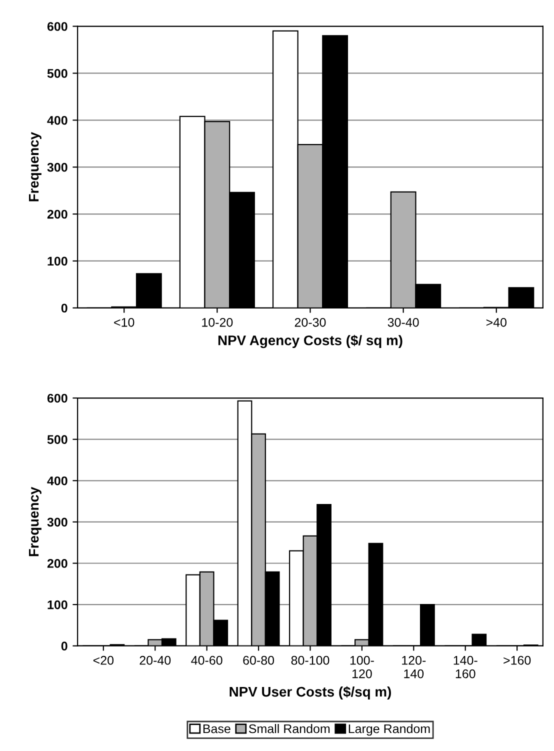  Describe the element at coordinates (496, 322) in the screenshot. I see `x-tick-label: >40` at that location.